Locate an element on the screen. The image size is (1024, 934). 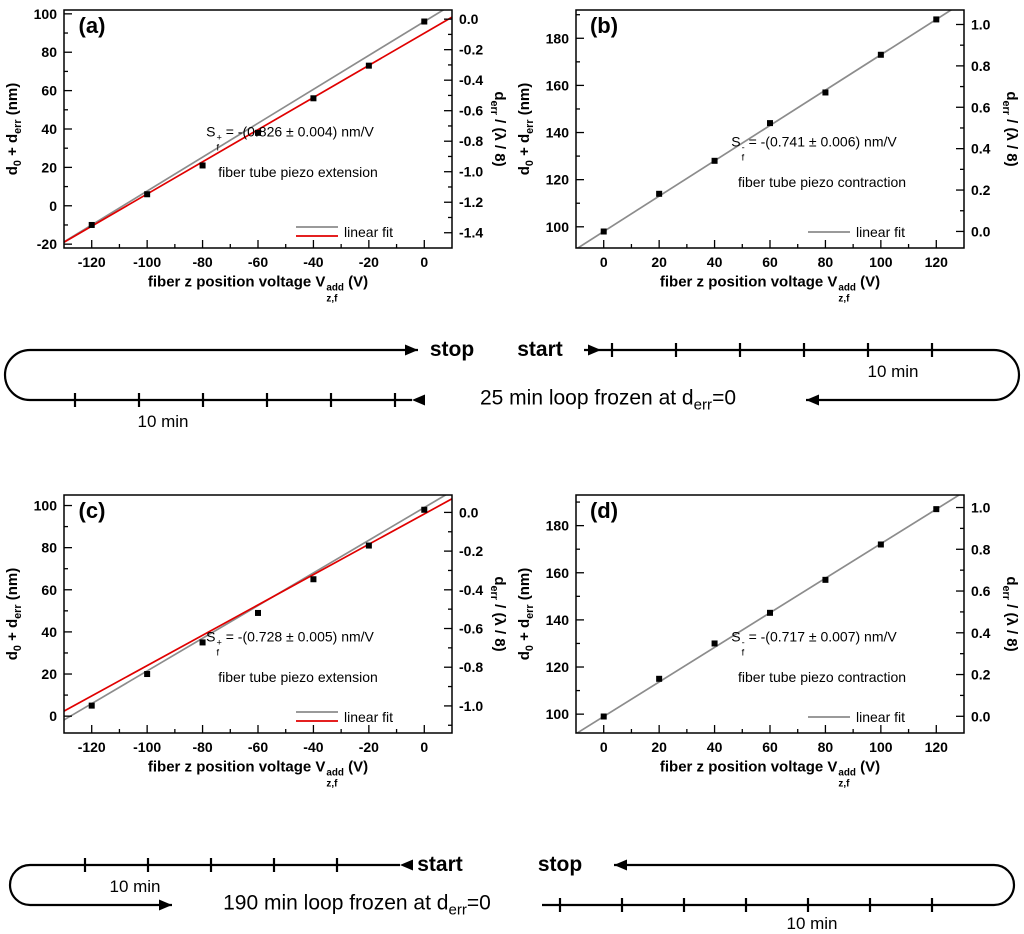
svg-text: 0.2 is located at coordinates (981, 190).